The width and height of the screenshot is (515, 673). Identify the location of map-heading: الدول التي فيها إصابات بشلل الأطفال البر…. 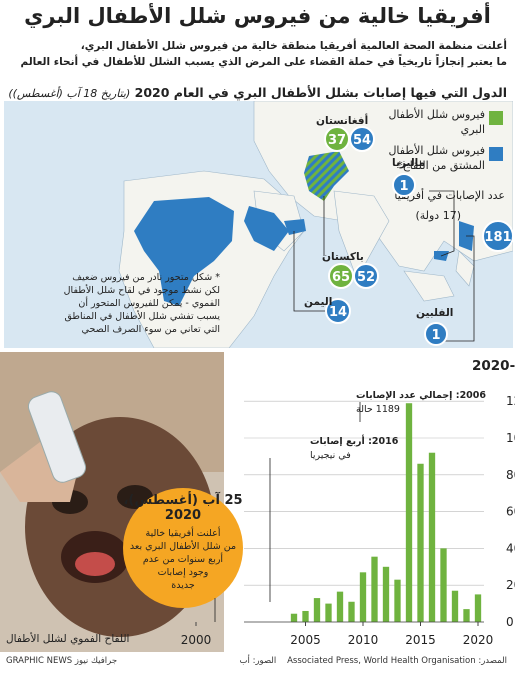
(257, 92).